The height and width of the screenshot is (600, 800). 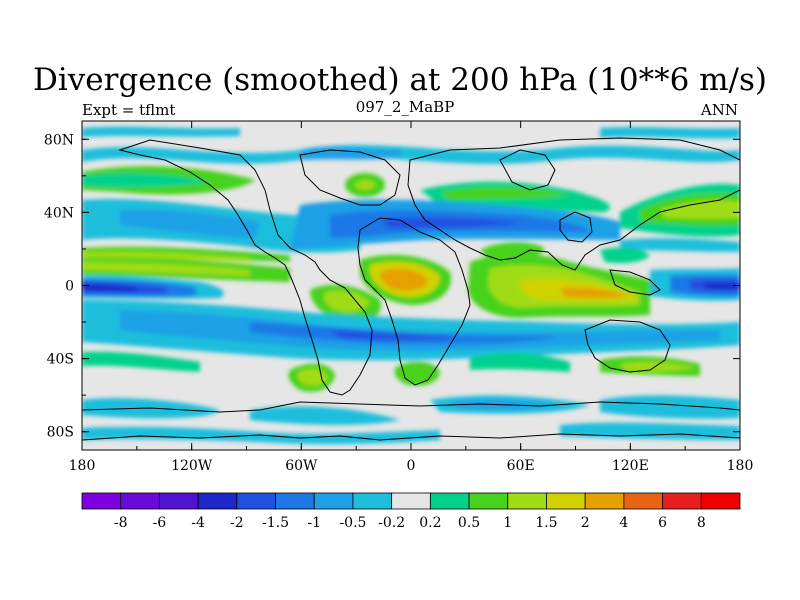 What do you see at coordinates (585, 523) in the screenshot?
I see `color-bar-label: 2` at bounding box center [585, 523].